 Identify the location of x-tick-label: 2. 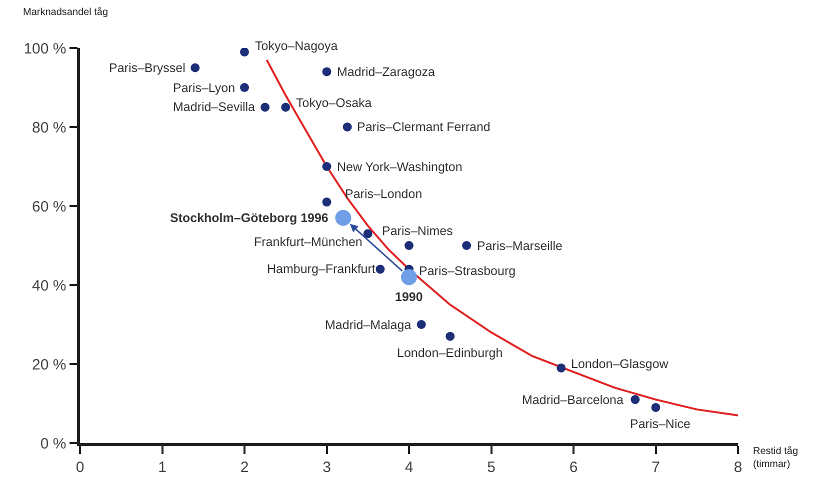
(244, 467).